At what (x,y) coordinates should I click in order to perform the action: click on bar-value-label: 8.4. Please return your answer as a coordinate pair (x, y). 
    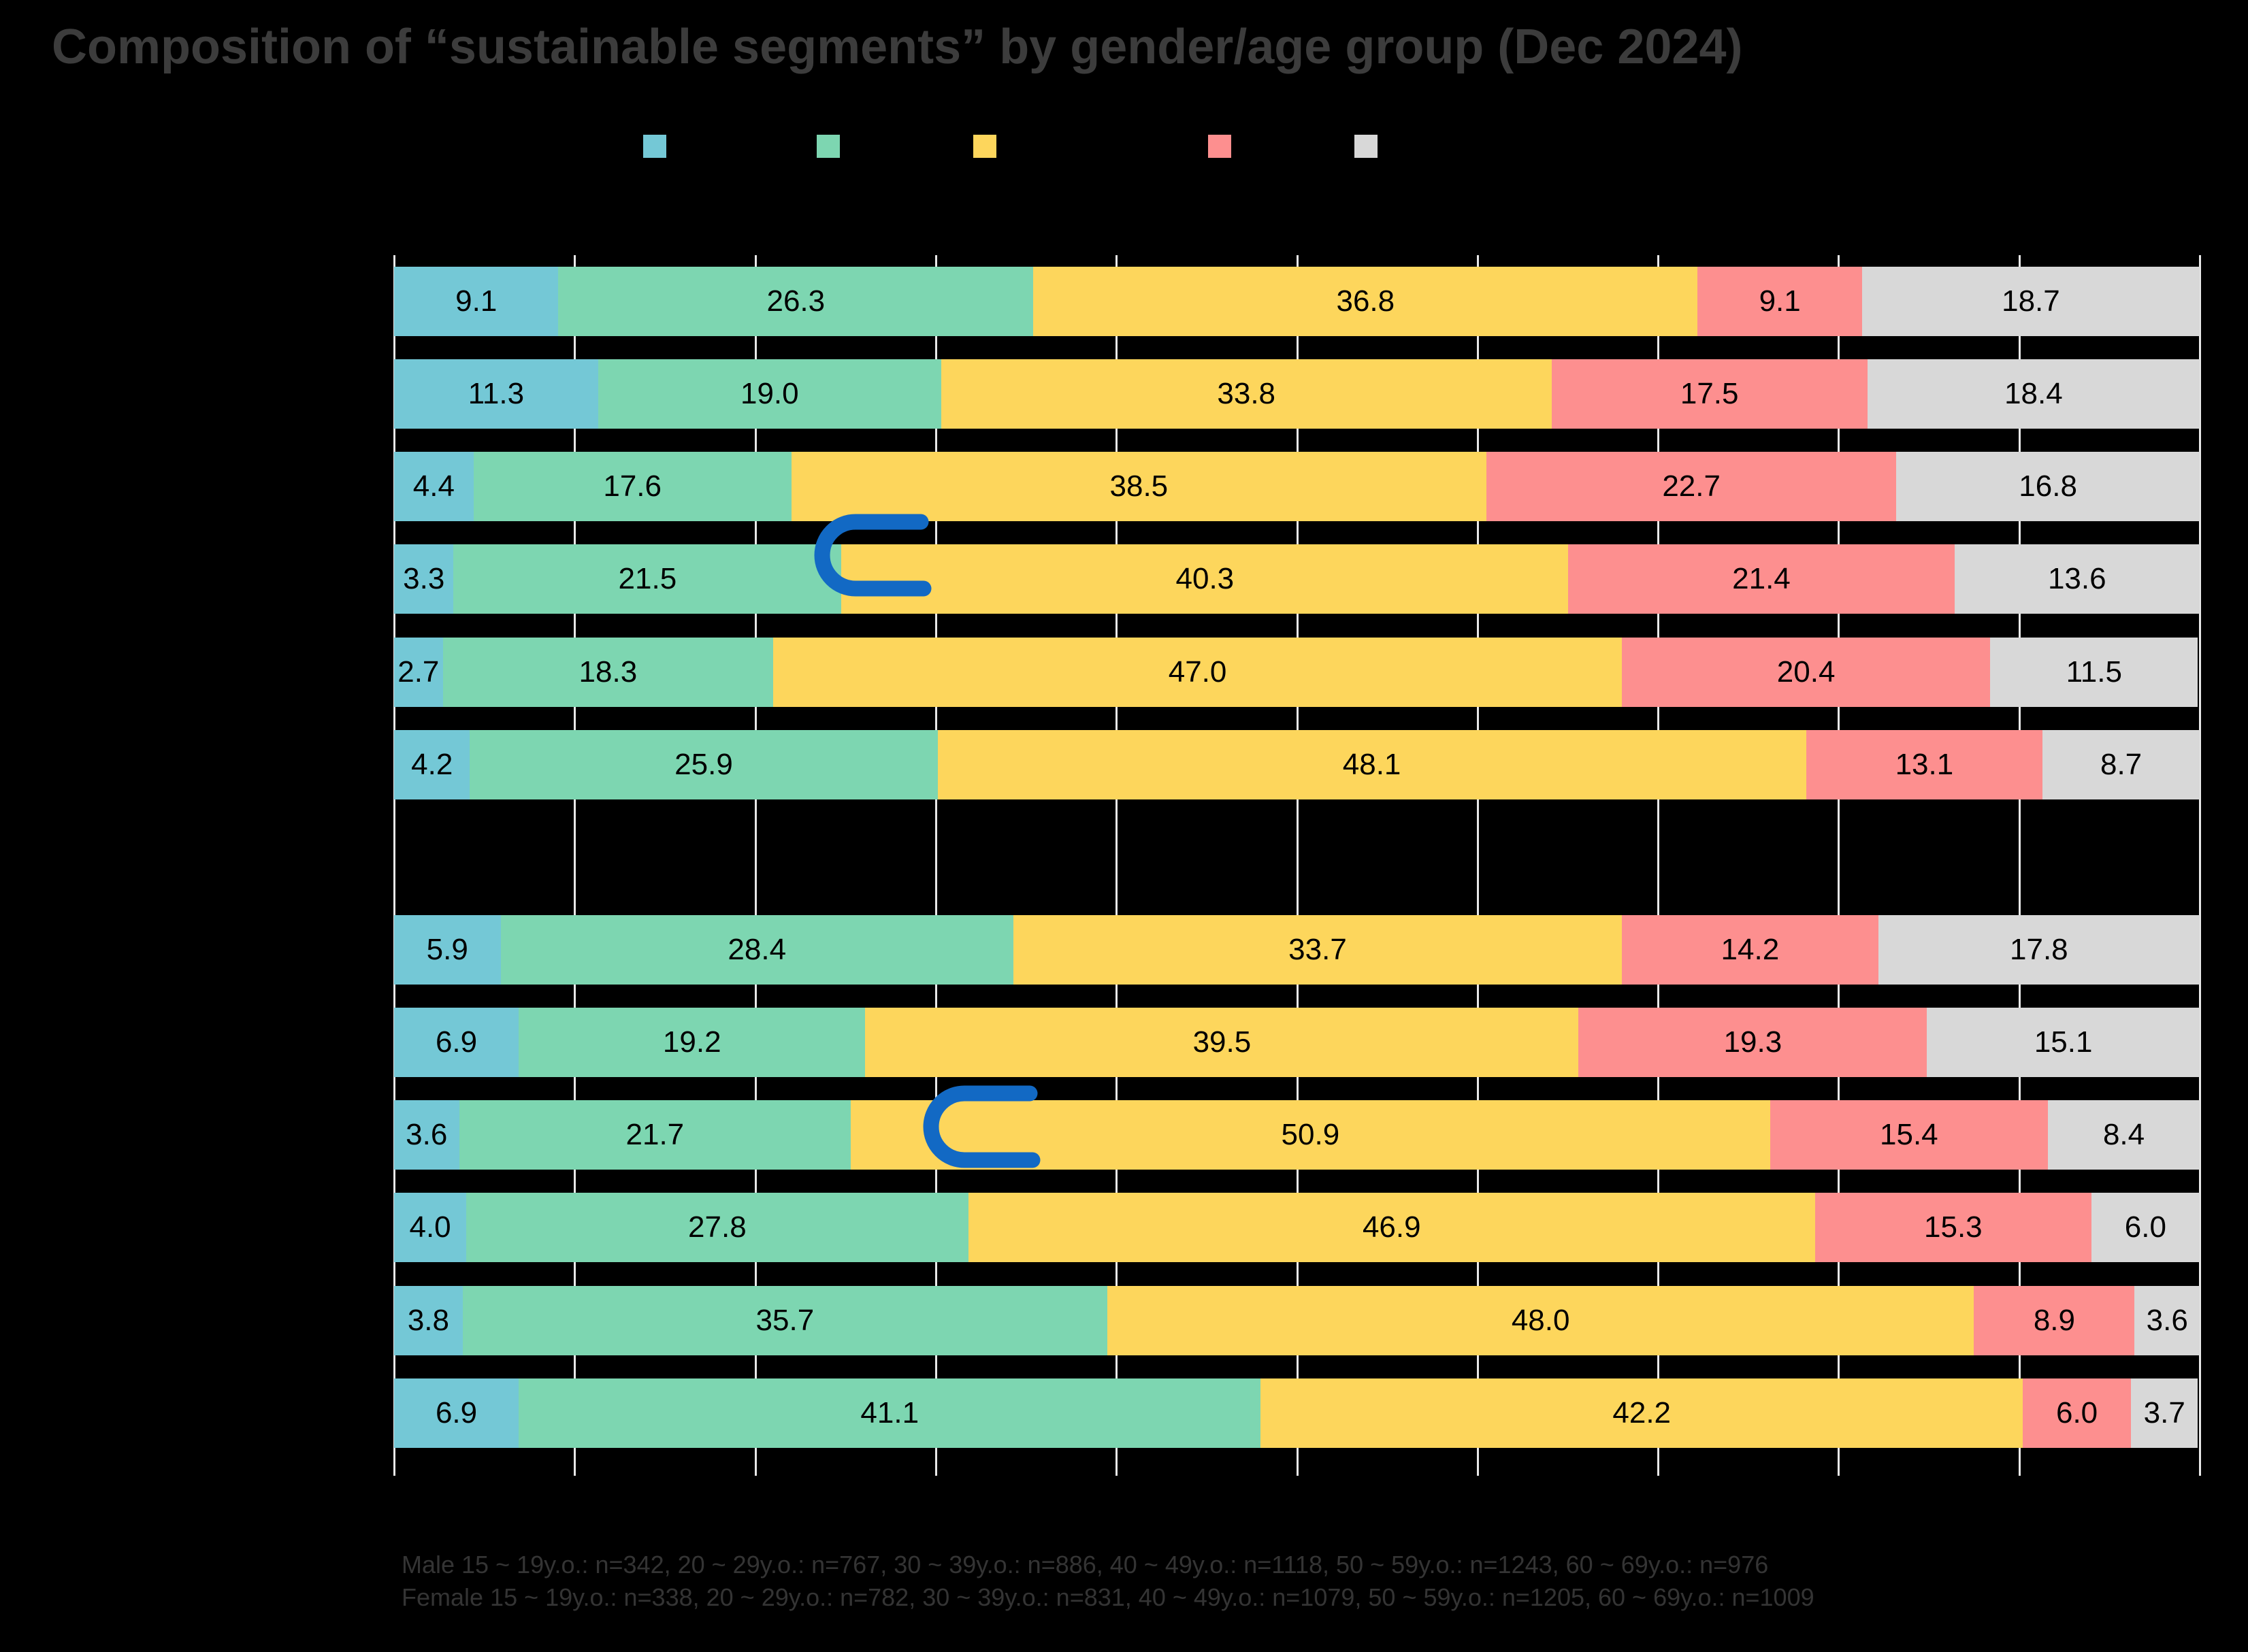
    Looking at the image, I should click on (2123, 1135).